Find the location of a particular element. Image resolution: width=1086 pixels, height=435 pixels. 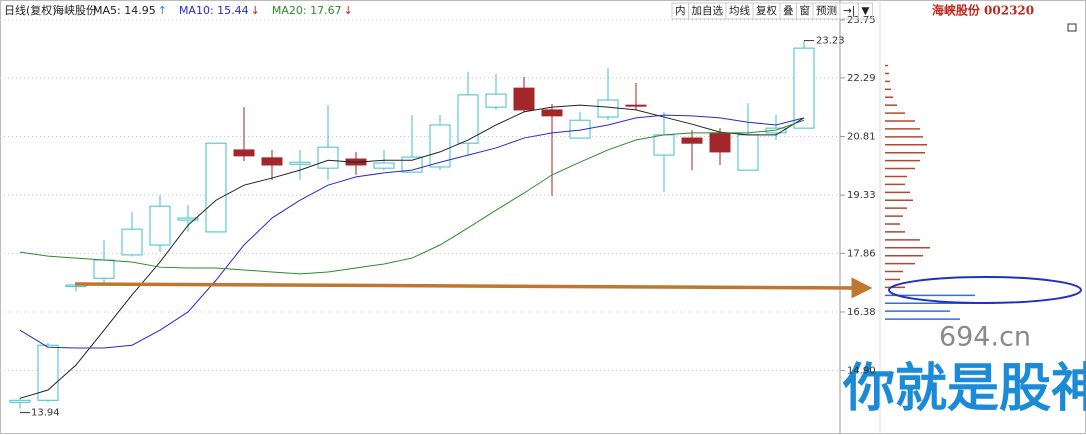

toolbar-button: 预测 is located at coordinates (826, 11).